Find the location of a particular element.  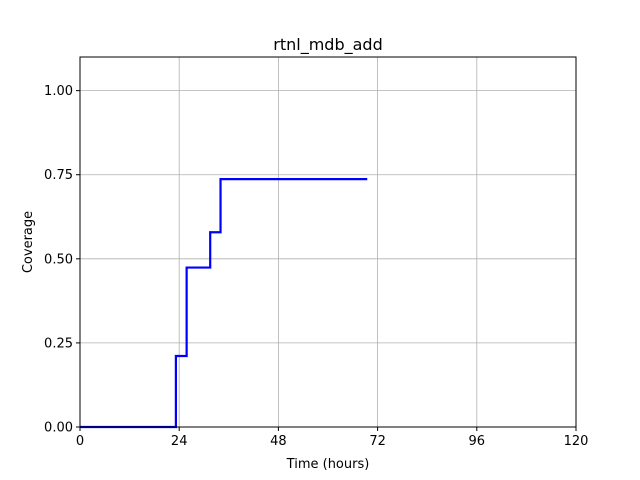

y-tick-label: 0.50 is located at coordinates (58, 259).